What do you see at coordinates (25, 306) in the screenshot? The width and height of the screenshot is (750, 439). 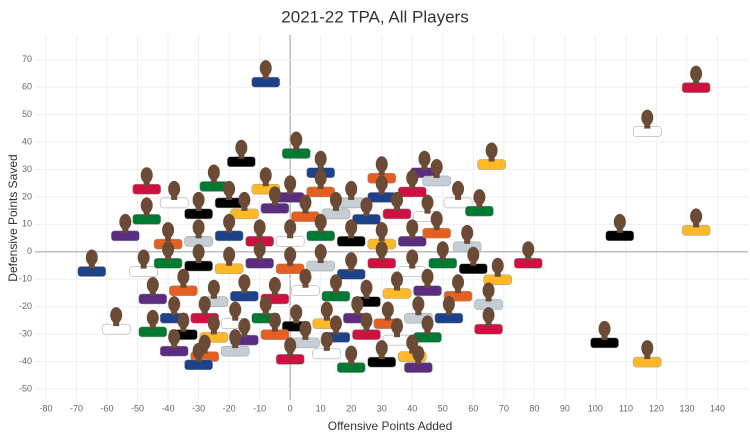 I see `y-tick-label: -20` at bounding box center [25, 306].